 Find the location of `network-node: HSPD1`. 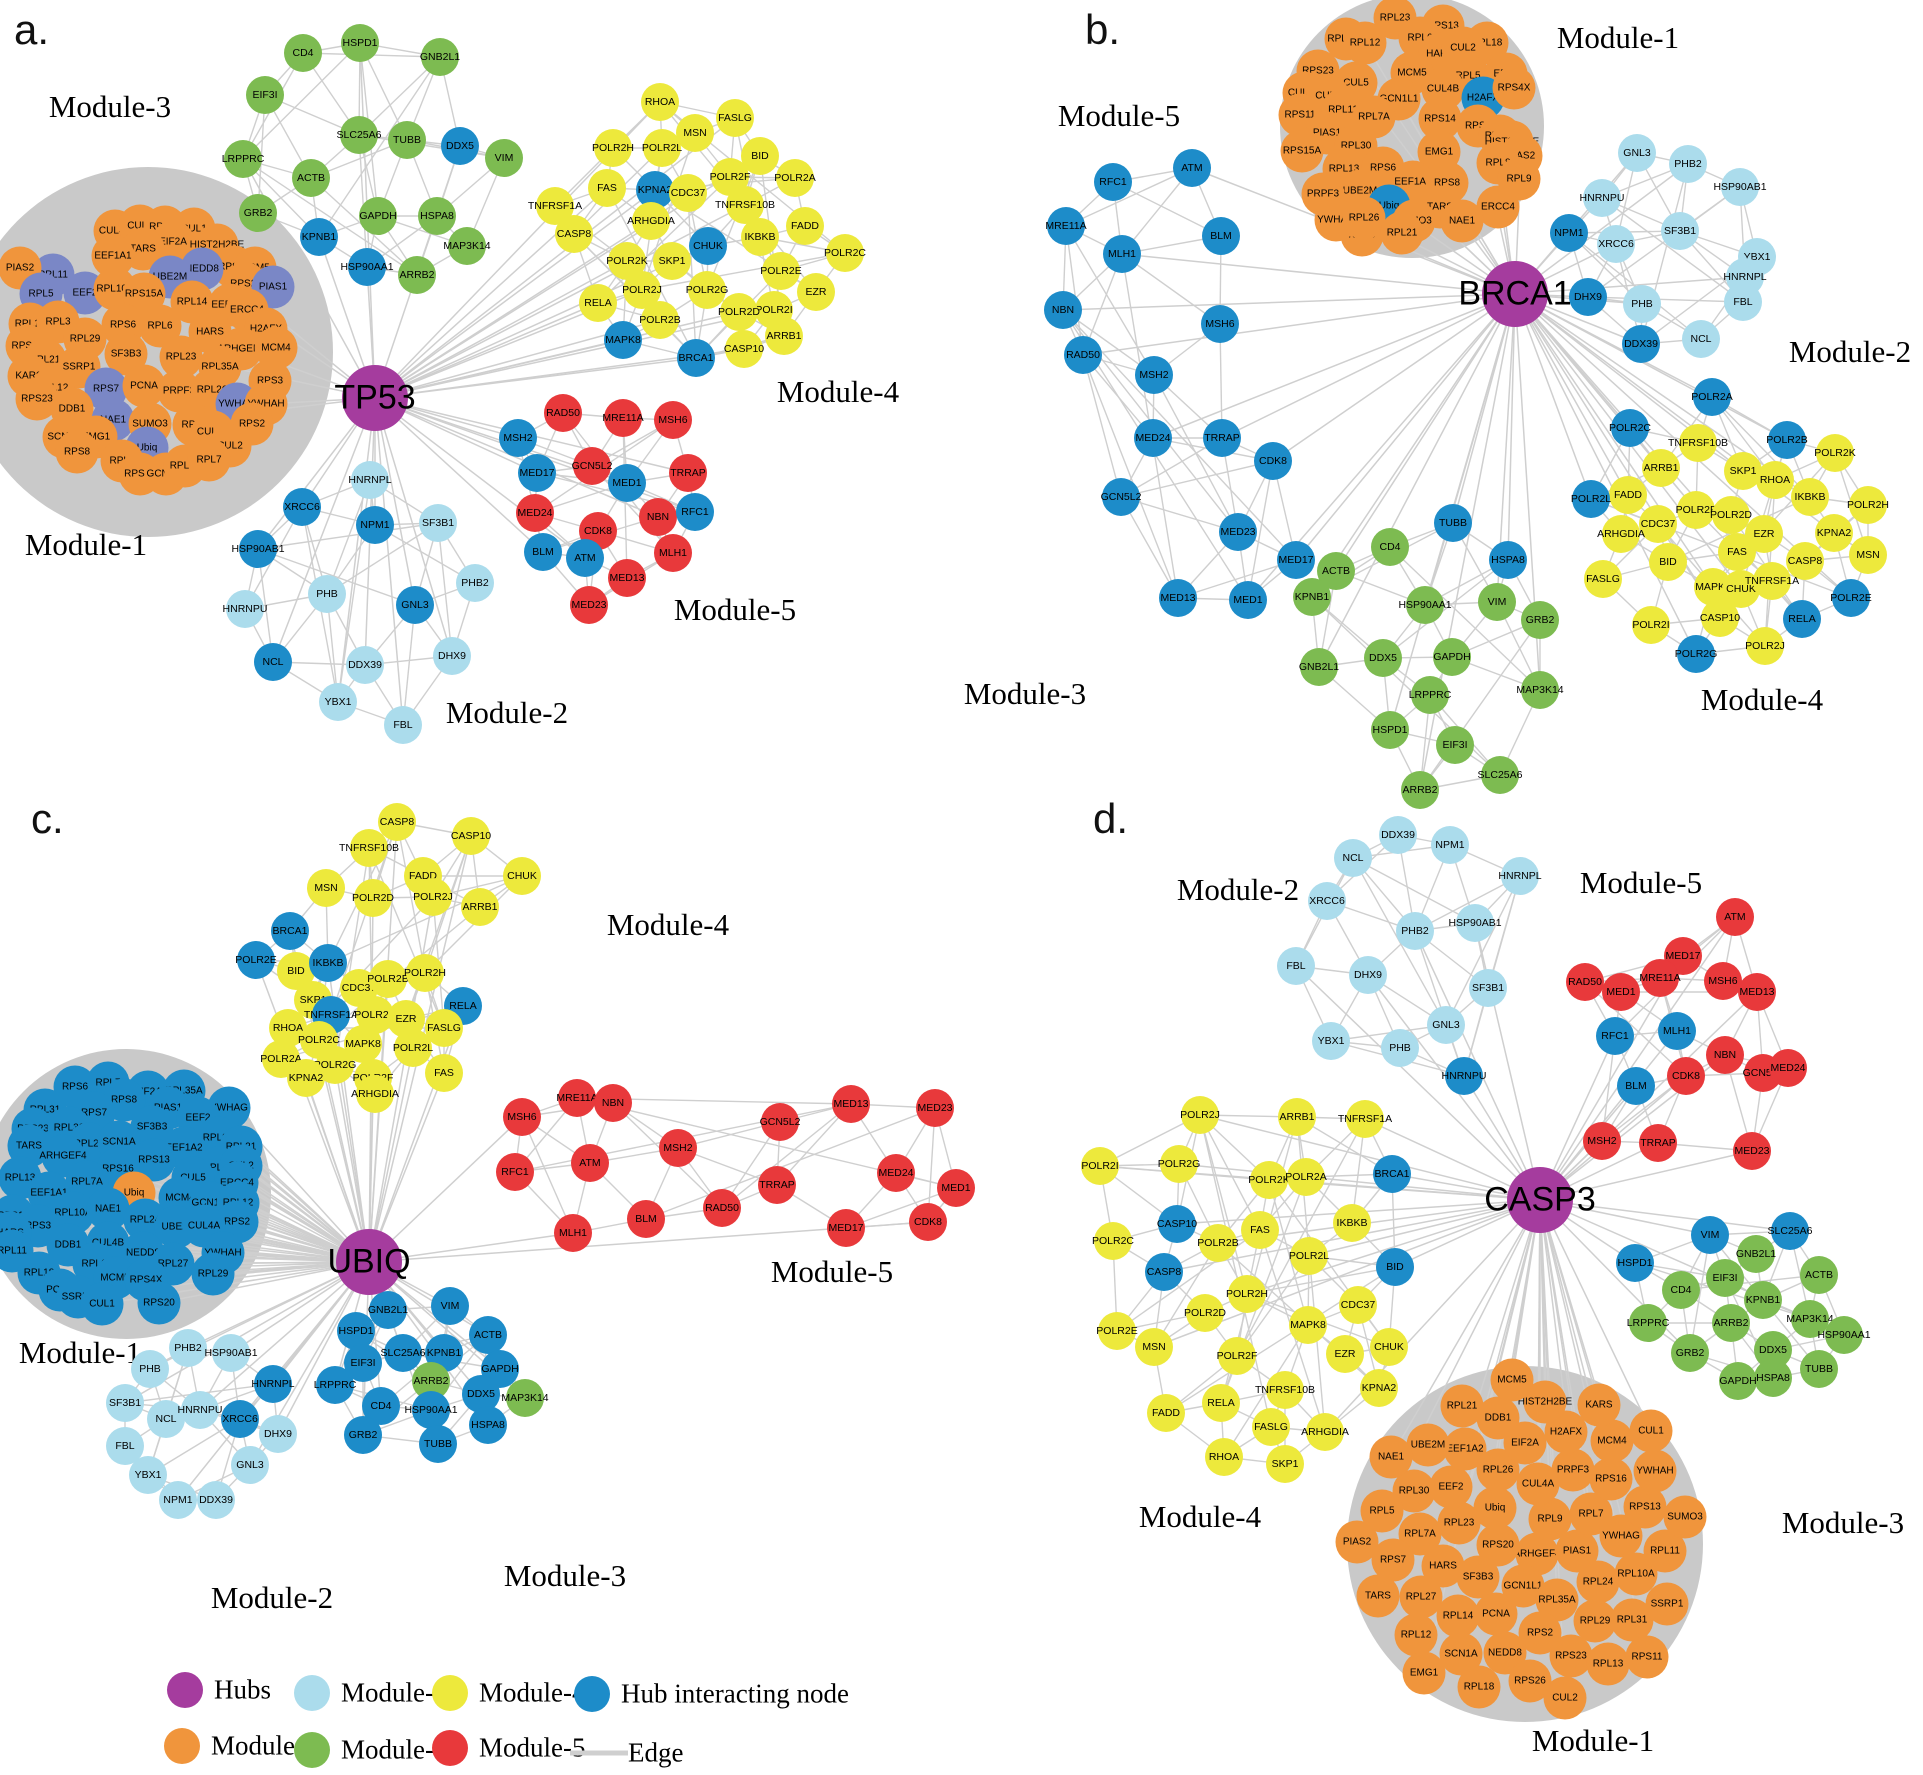

network-node: HSPD1 is located at coordinates (360, 43).